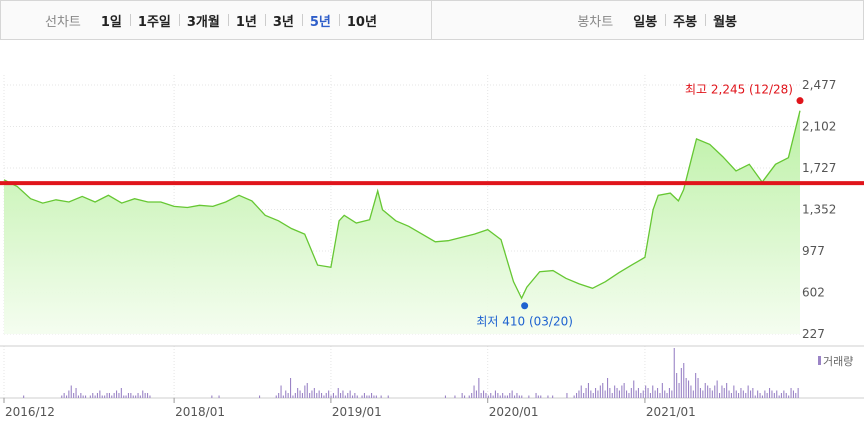  Describe the element at coordinates (63, 22) in the screenshot. I see `line-chart-label: 선차트` at that location.